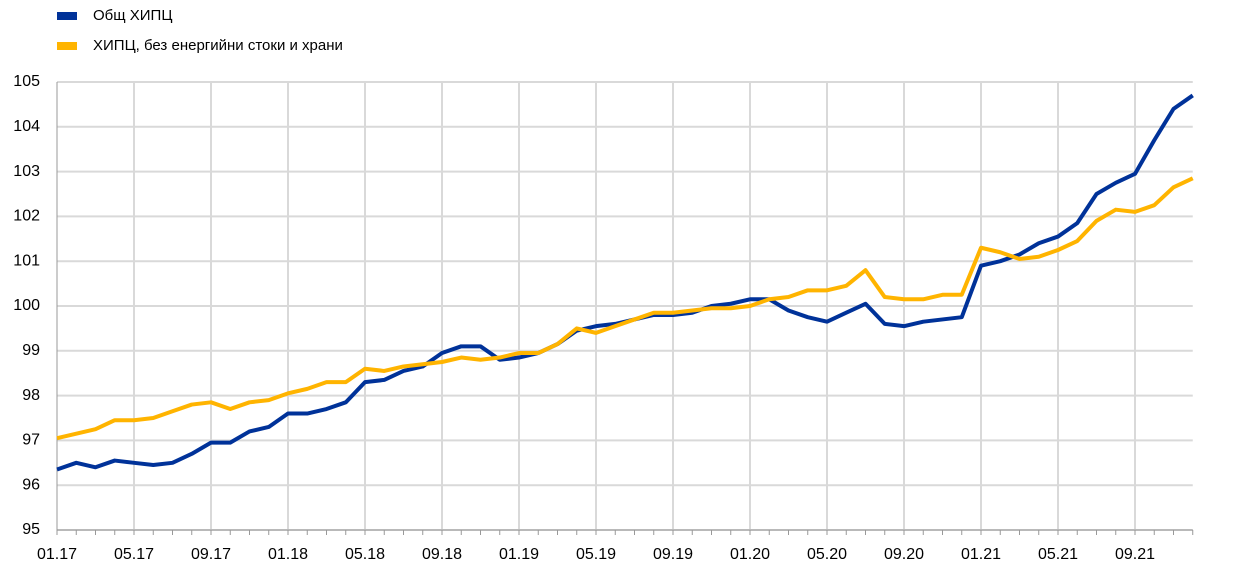  What do you see at coordinates (31, 440) in the screenshot?
I see `y-tick-label: 97` at bounding box center [31, 440].